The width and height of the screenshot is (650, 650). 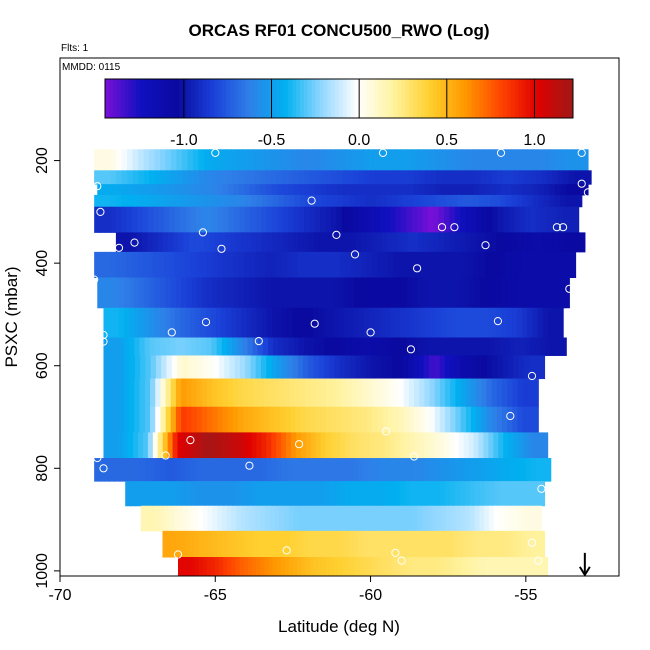 I want to click on x-axis-label: Latitude (deg N), so click(x=339, y=626).